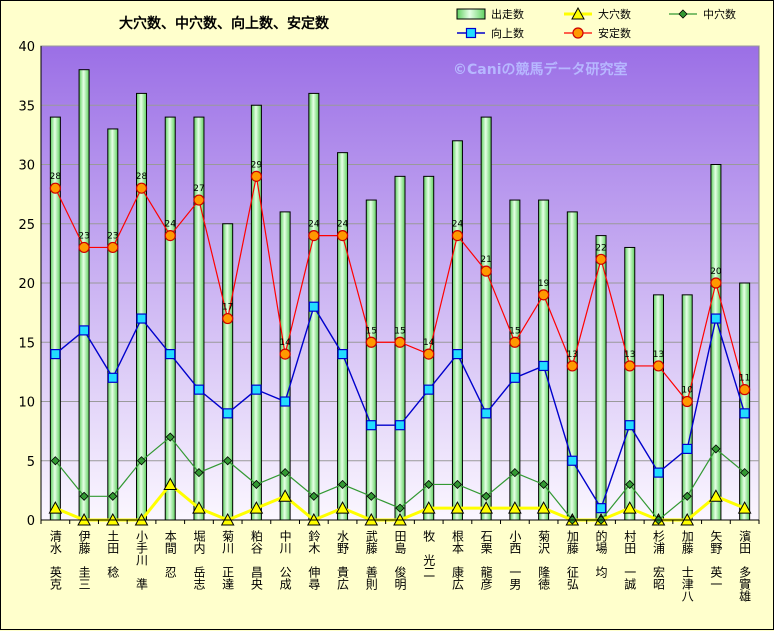 The height and width of the screenshot is (631, 774). I want to click on x-tick-label: 加藤 士津八, so click(687, 566).